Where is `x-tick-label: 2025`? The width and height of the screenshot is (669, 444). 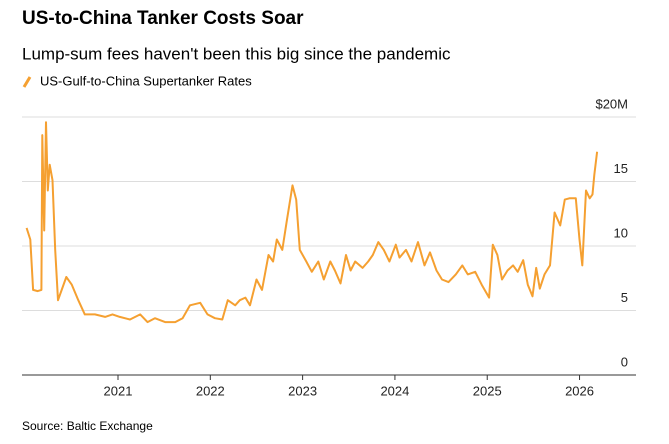
x-tick-label: 2025 is located at coordinates (487, 390).